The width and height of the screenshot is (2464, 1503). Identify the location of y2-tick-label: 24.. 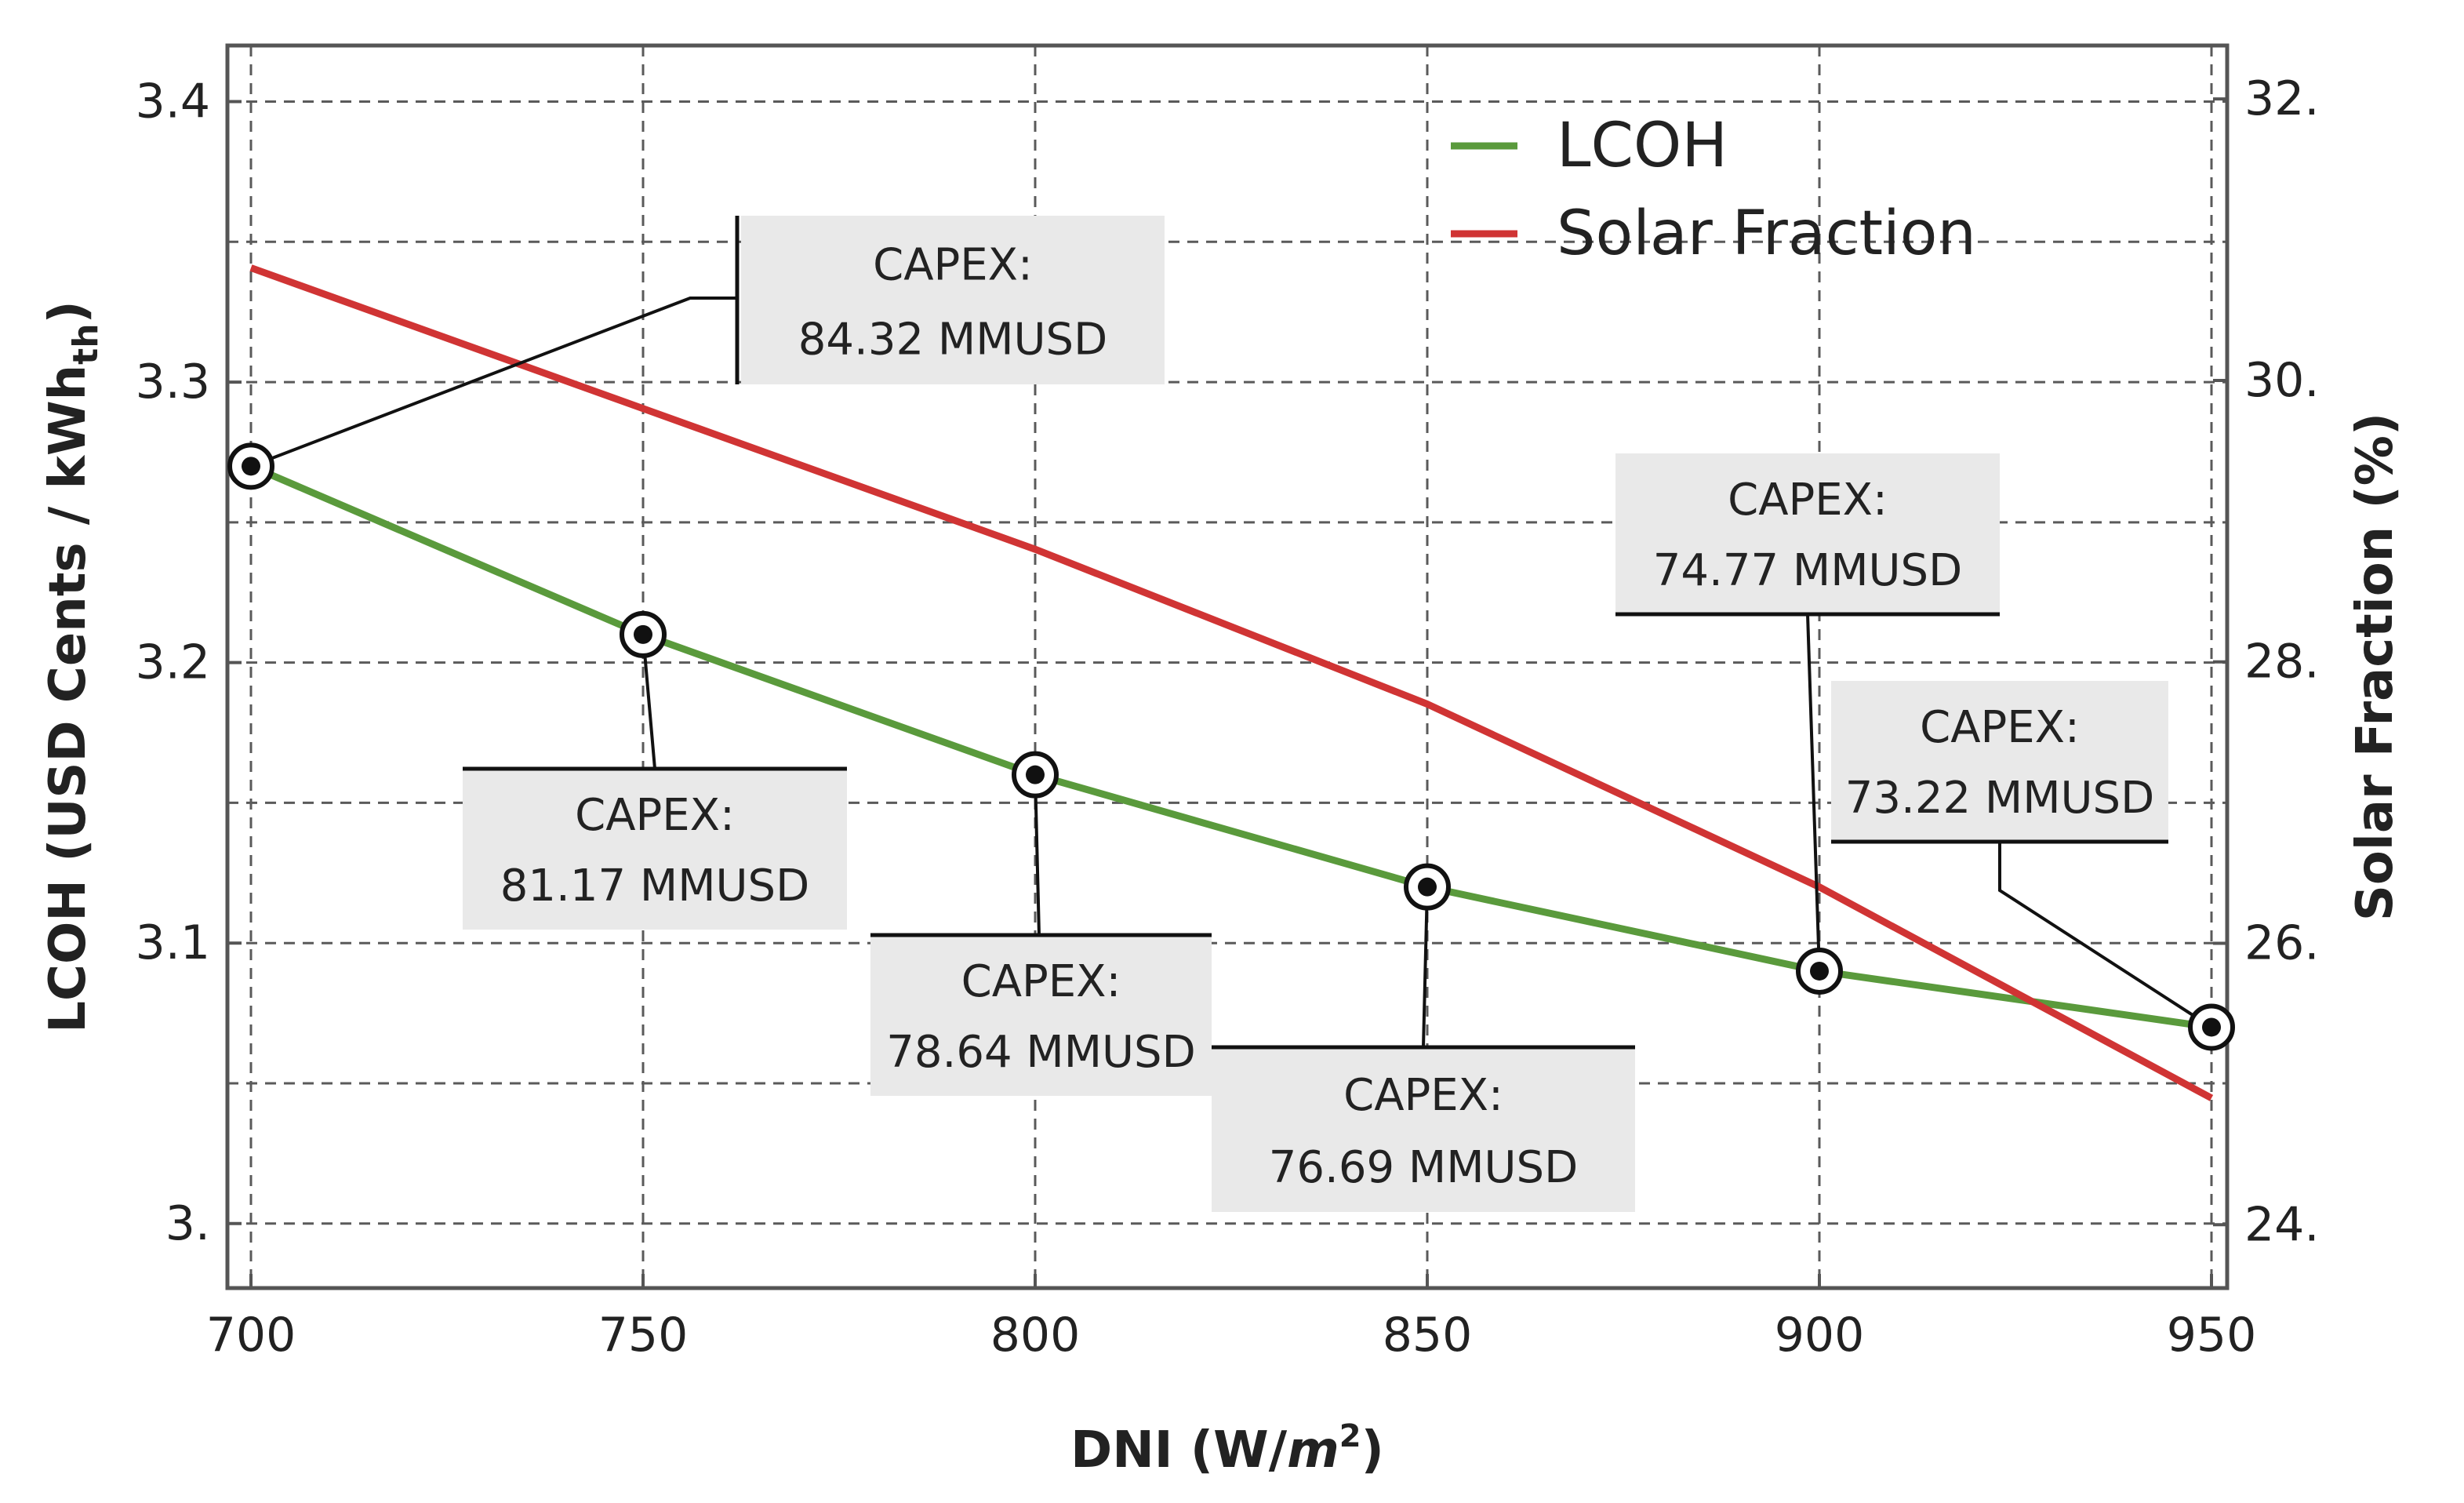
(2281, 1224).